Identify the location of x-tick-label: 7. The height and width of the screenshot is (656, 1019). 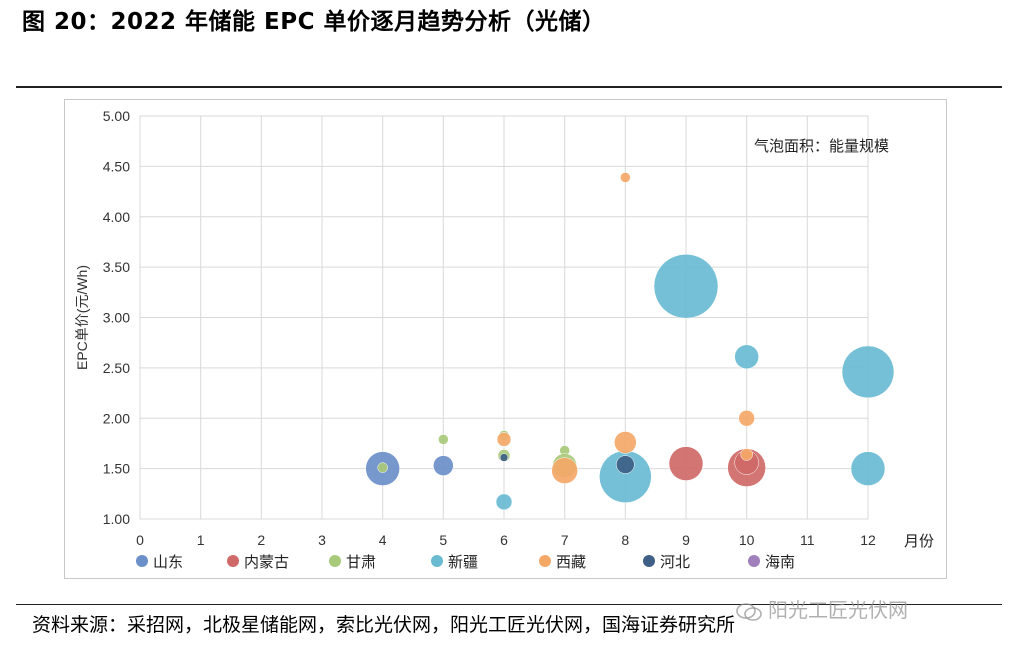
(565, 540).